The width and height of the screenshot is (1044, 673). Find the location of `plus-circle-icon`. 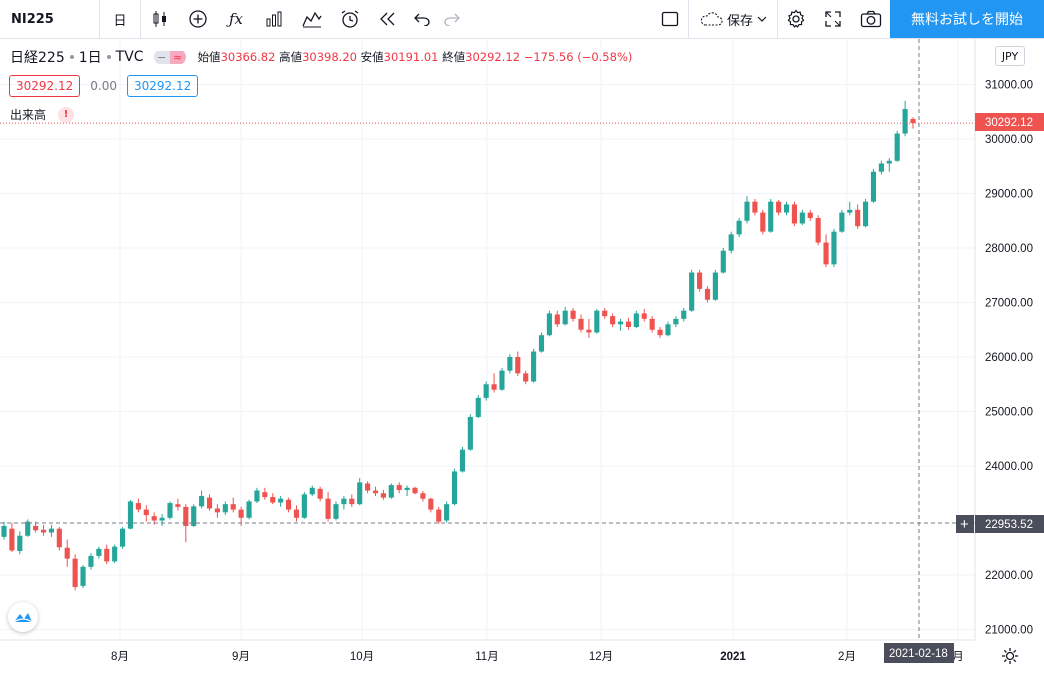

plus-circle-icon is located at coordinates (198, 19).